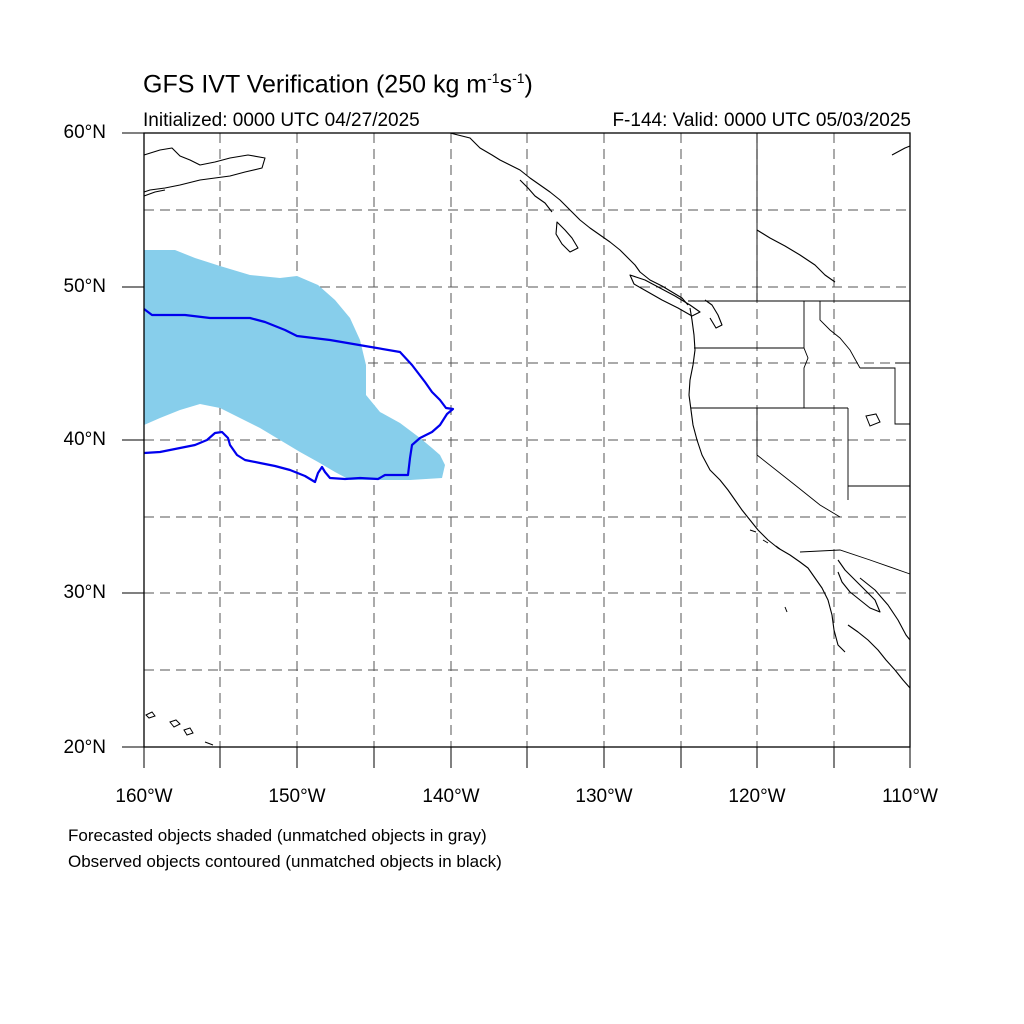 The height and width of the screenshot is (1024, 1024). I want to click on lon-label-140w: 140°W, so click(451, 796).